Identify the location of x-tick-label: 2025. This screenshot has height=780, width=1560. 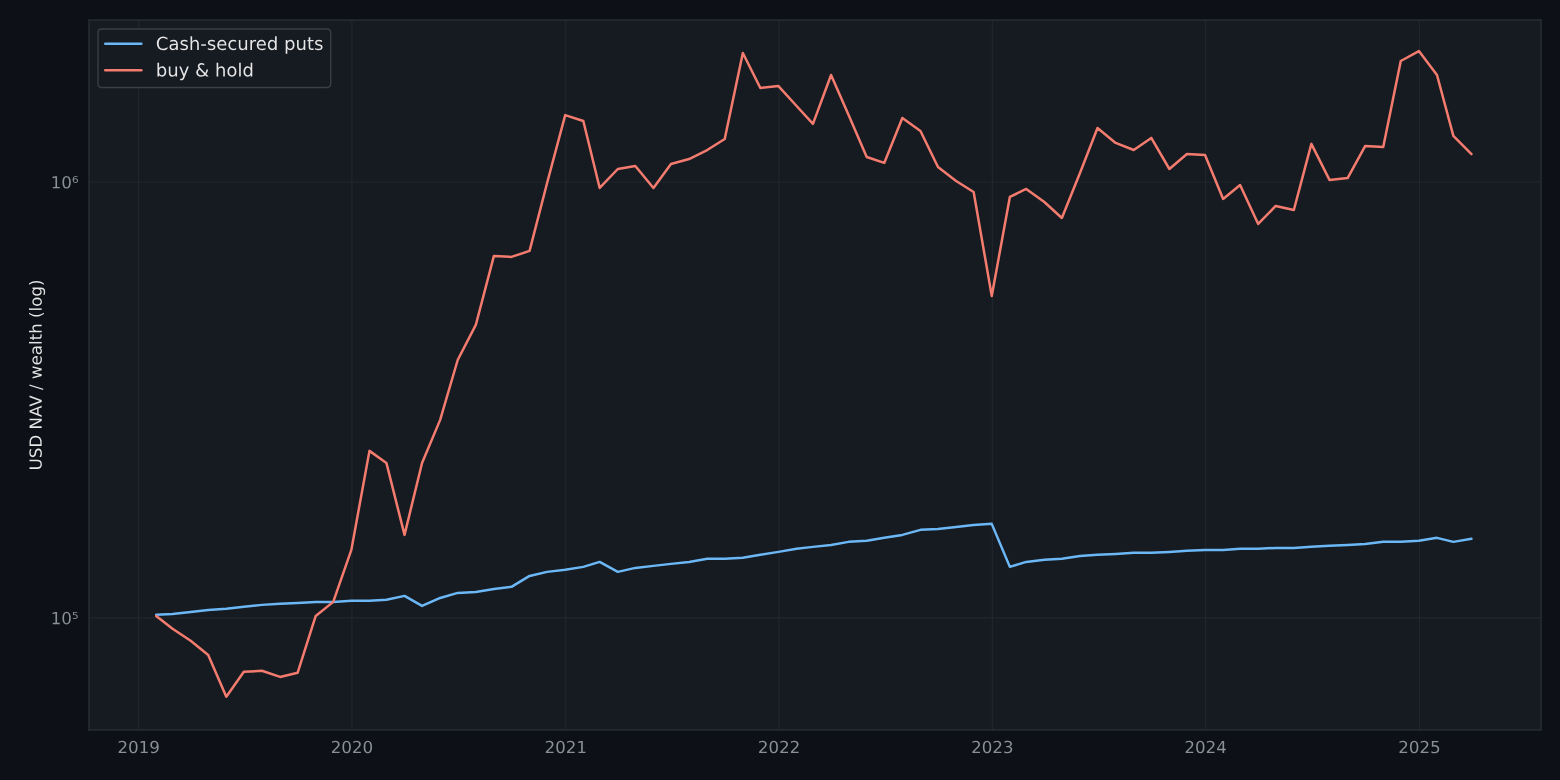
(1419, 747).